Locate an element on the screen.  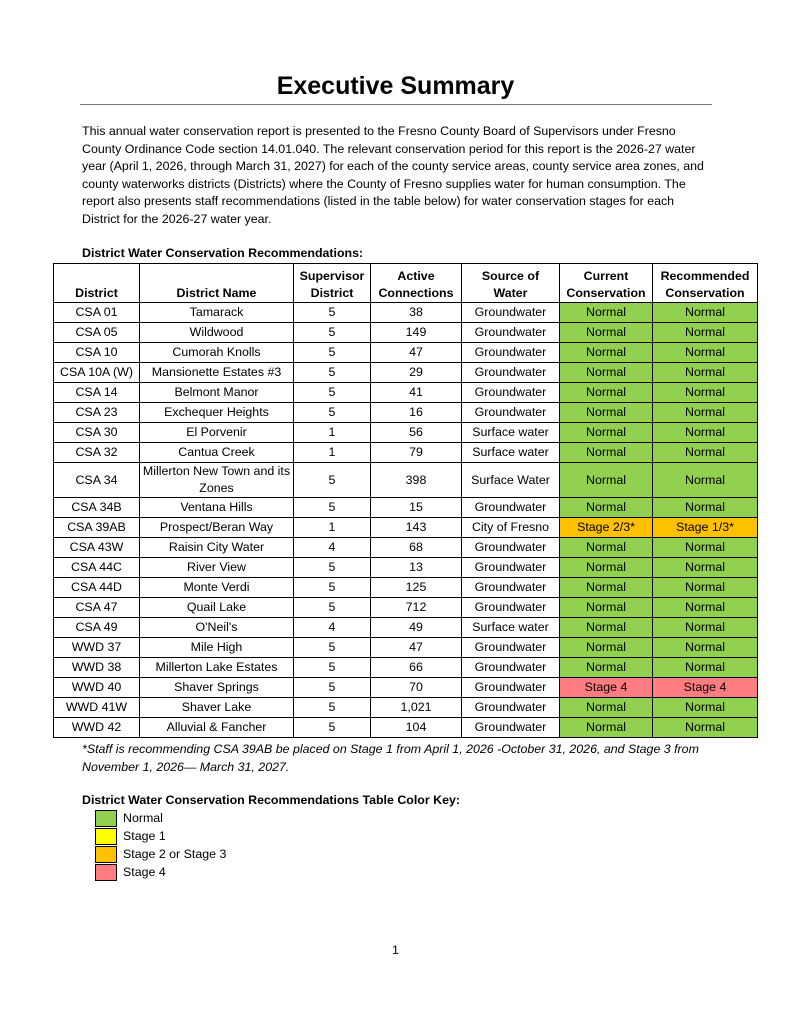
key-swatch is located at coordinates (106, 872).